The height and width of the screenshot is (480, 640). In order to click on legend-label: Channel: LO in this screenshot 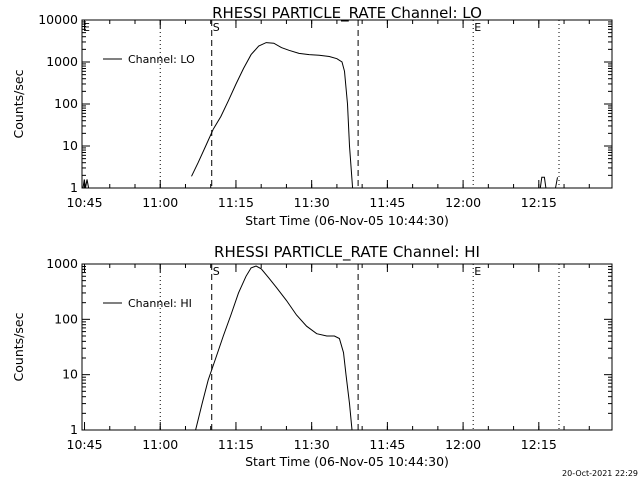, I will do `click(161, 59)`.